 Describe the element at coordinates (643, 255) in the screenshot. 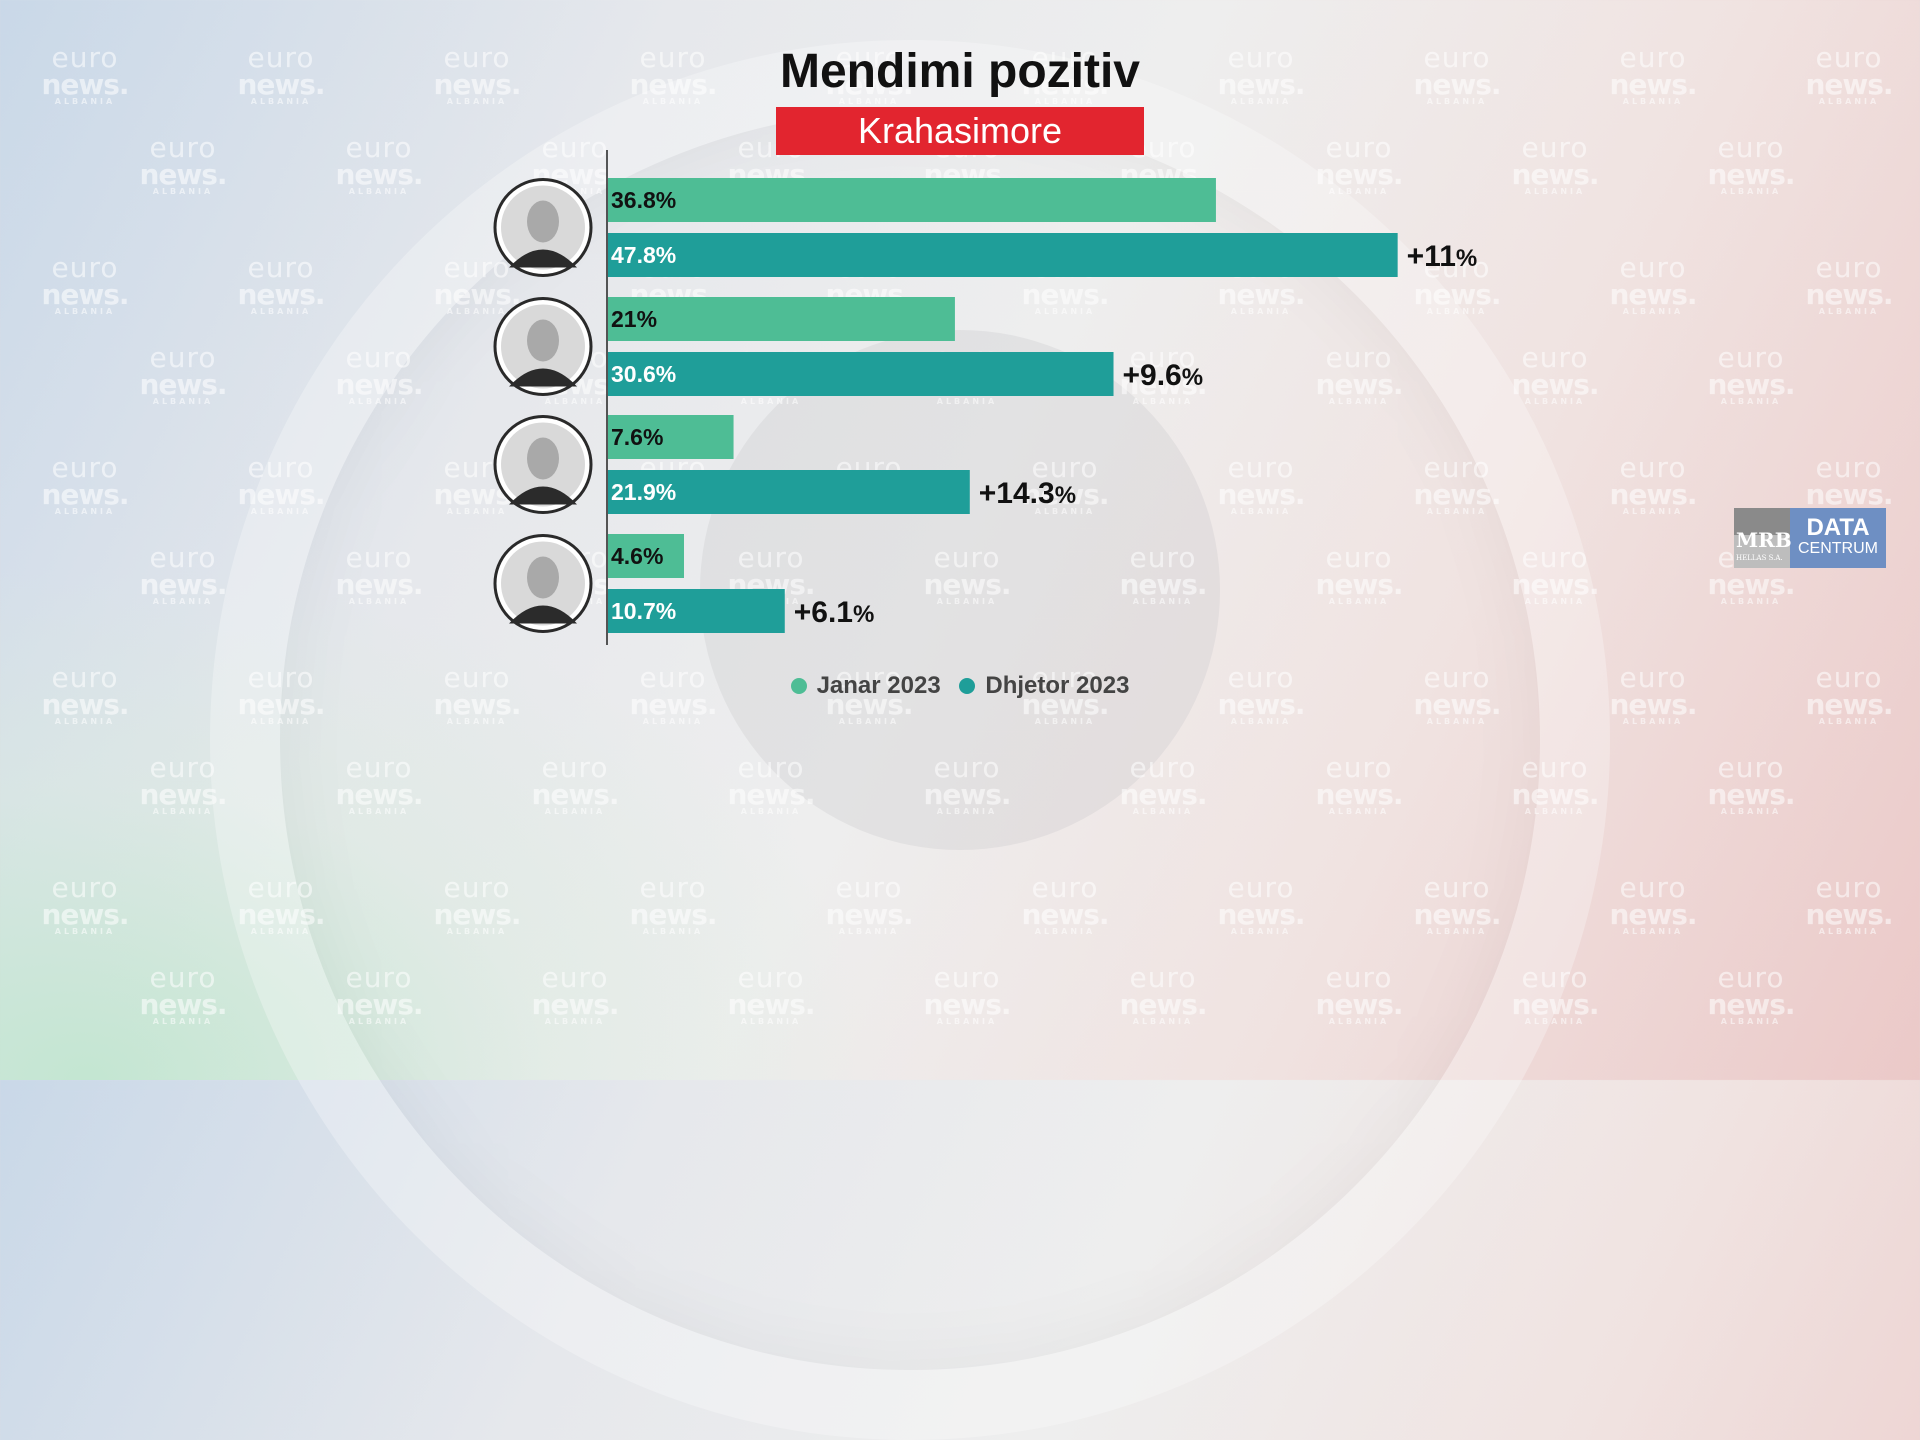

I see `bar-value-label: 47.8%` at that location.